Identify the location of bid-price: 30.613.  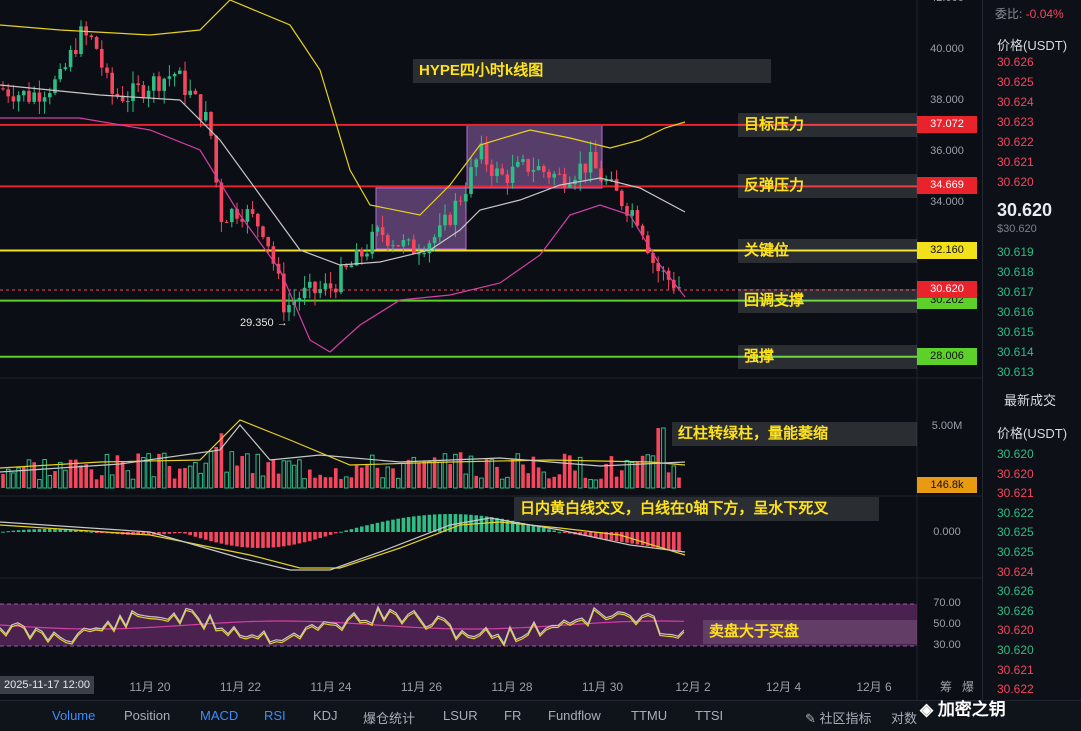
(1015, 372).